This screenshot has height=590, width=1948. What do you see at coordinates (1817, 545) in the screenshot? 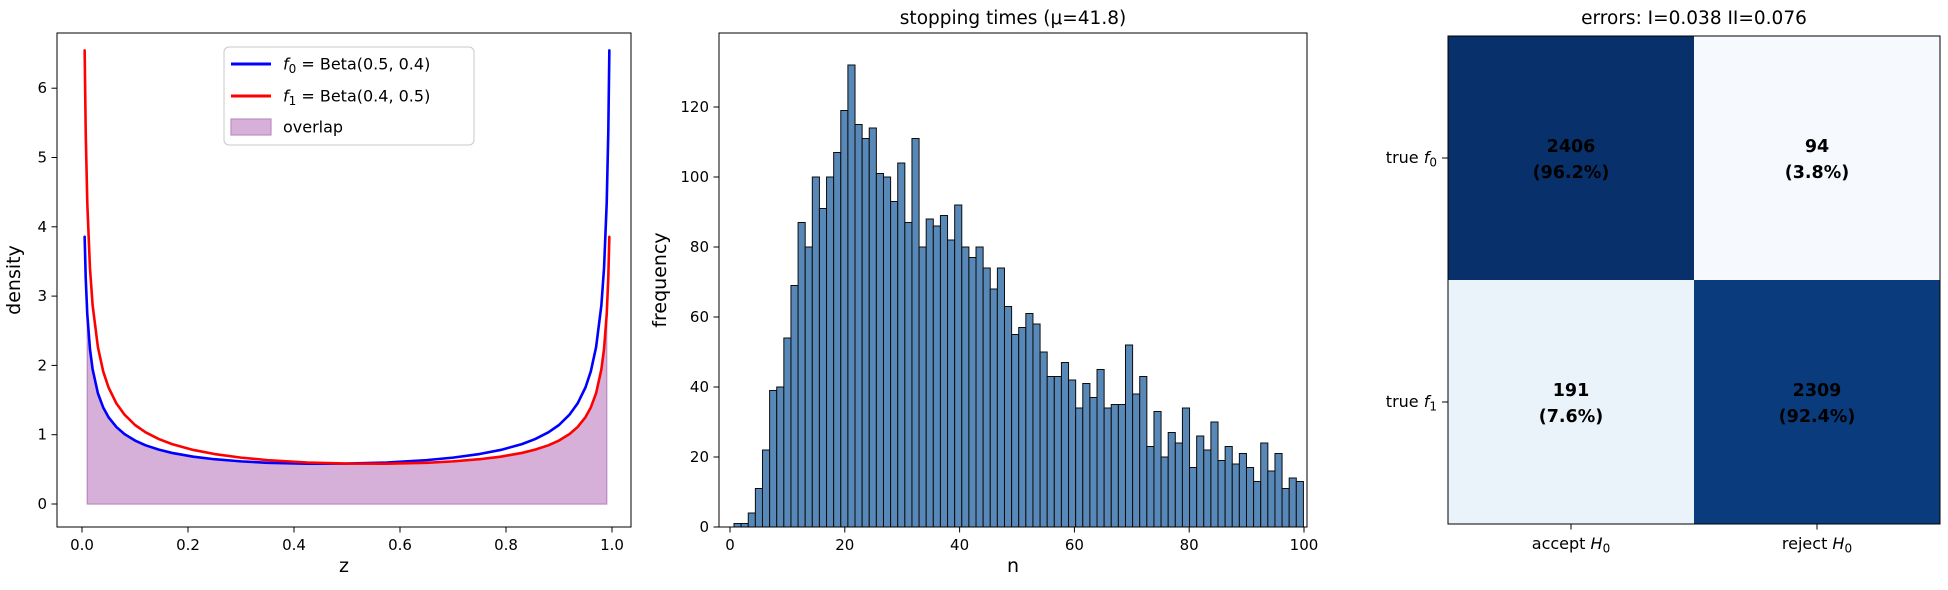
I see `col-label-reject-h0: reject H0` at bounding box center [1817, 545].